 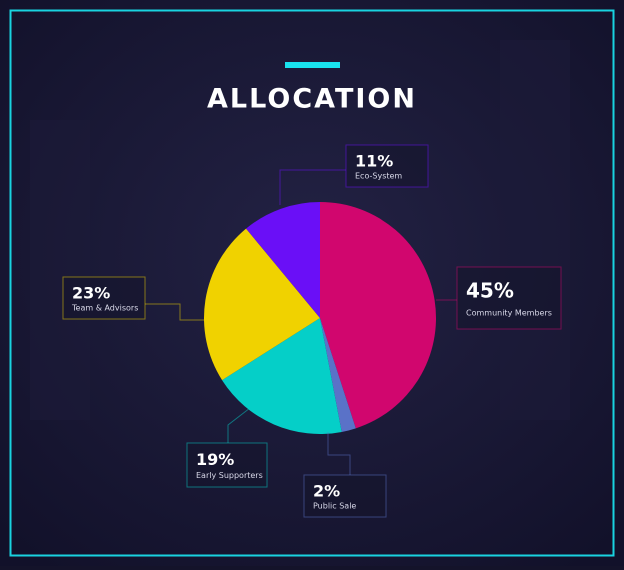 What do you see at coordinates (374, 160) in the screenshot?
I see `value-label: 11%` at bounding box center [374, 160].